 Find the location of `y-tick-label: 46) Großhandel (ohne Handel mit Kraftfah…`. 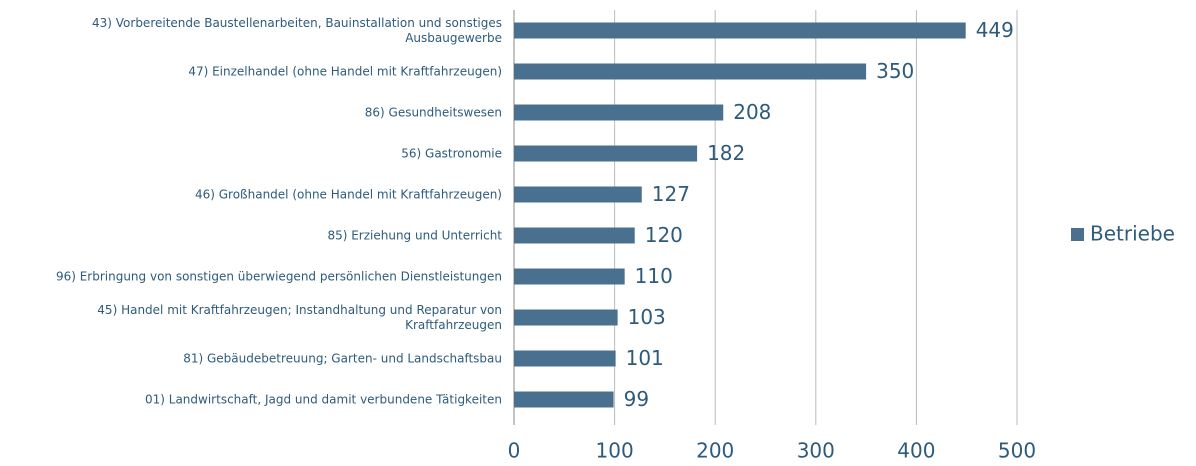

y-tick-label: 46) Großhandel (ohne Handel mit Kraftfah… is located at coordinates (348, 194).